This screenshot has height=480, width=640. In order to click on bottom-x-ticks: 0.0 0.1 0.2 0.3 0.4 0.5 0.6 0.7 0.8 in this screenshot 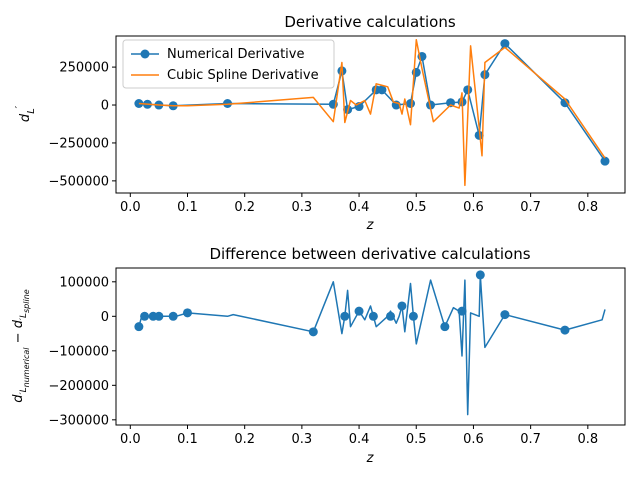, I will do `click(359, 436)`.